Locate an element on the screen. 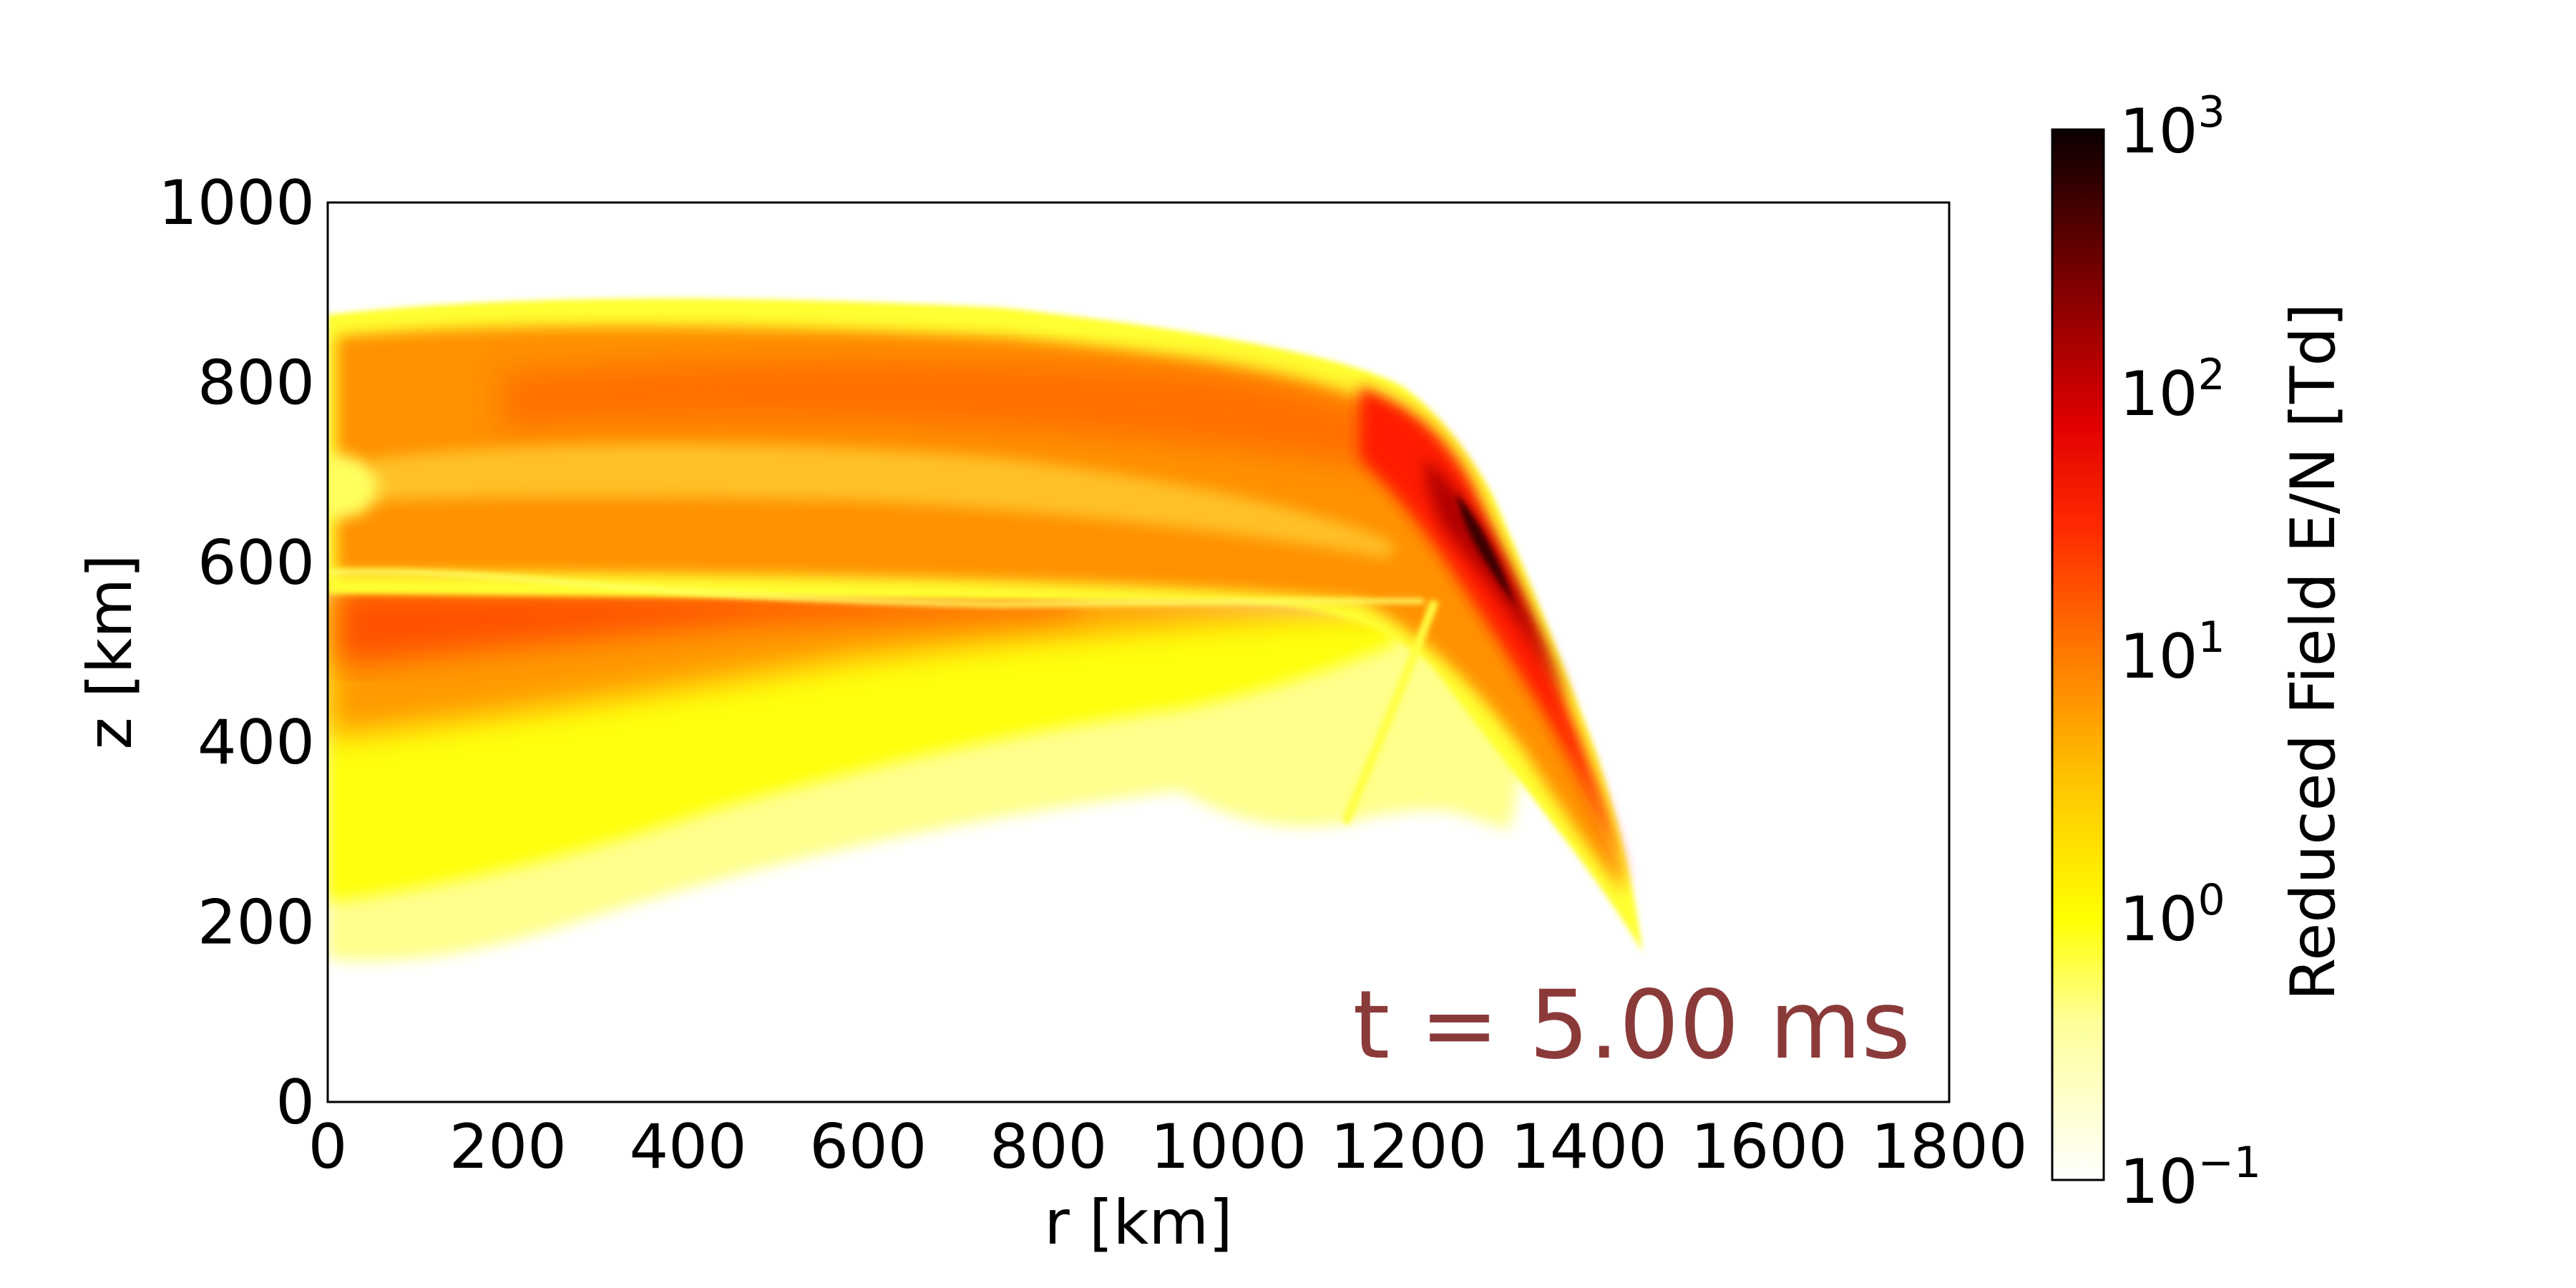  y-tick-label: 200 is located at coordinates (256, 923).